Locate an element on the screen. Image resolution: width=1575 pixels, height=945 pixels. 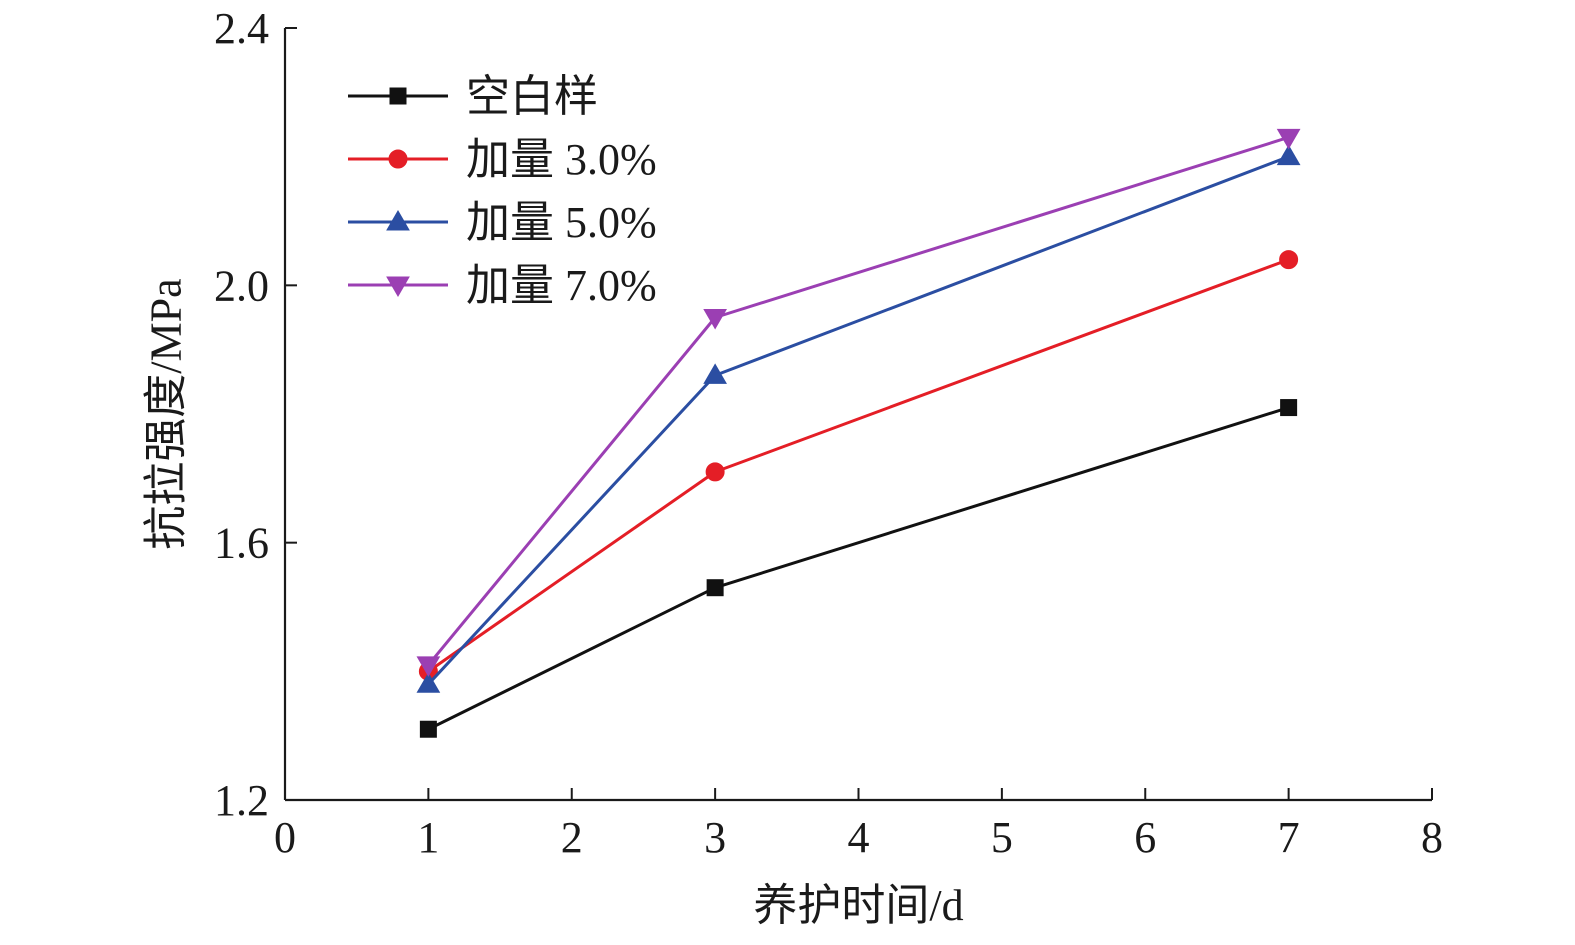
x-axis-title: 养护时间/d is located at coordinates (858, 905).